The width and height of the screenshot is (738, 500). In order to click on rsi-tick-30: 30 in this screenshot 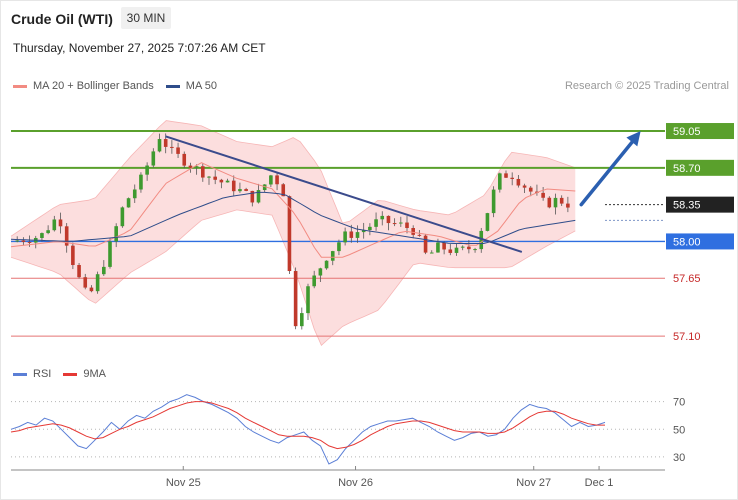, I will do `click(679, 458)`.